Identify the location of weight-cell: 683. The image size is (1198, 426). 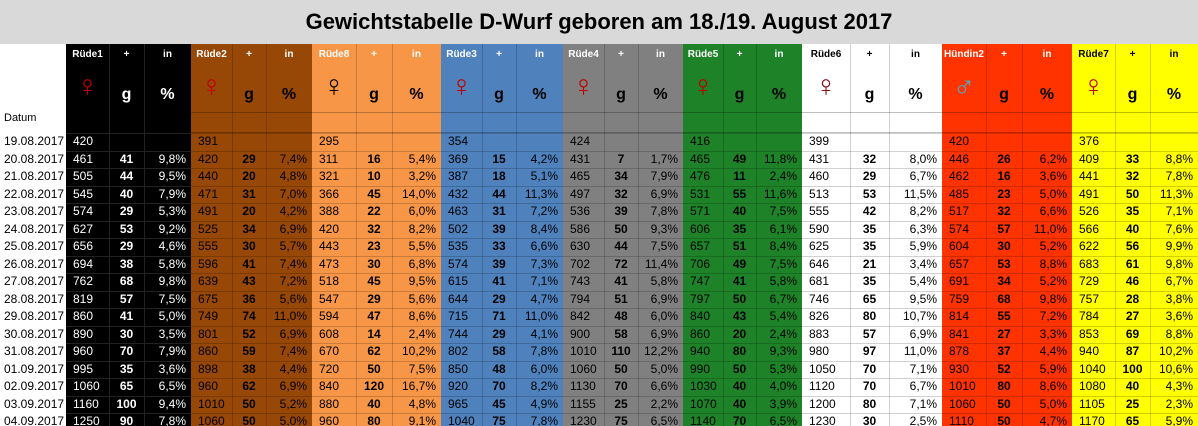
(1089, 263).